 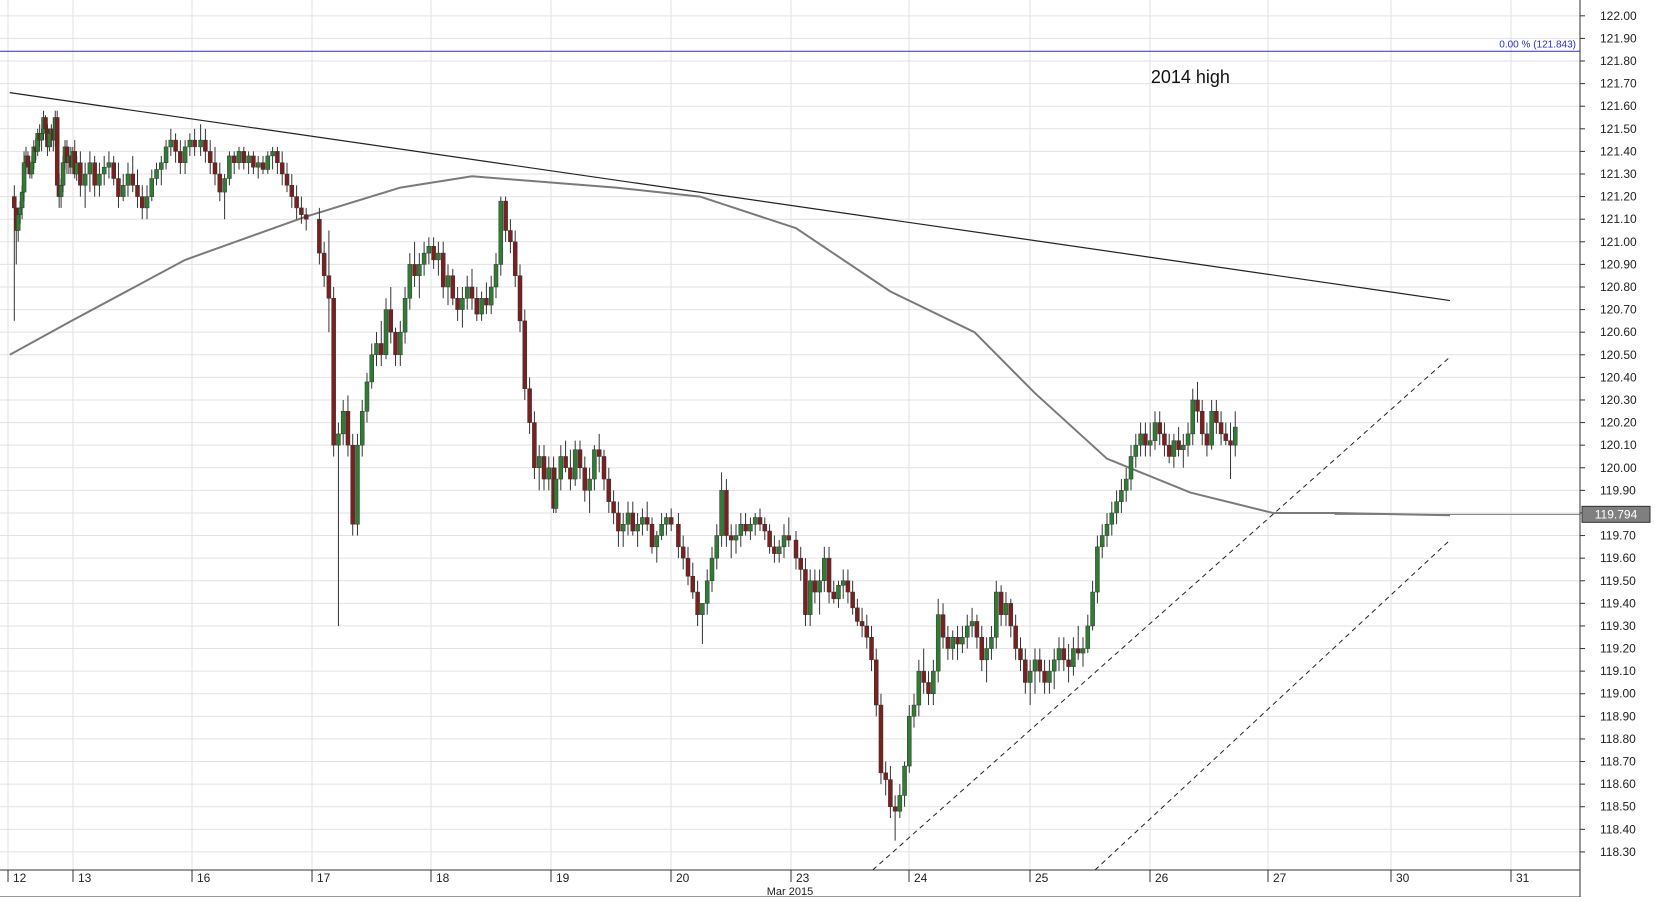 What do you see at coordinates (1618, 716) in the screenshot?
I see `y-tick-label: 118.90` at bounding box center [1618, 716].